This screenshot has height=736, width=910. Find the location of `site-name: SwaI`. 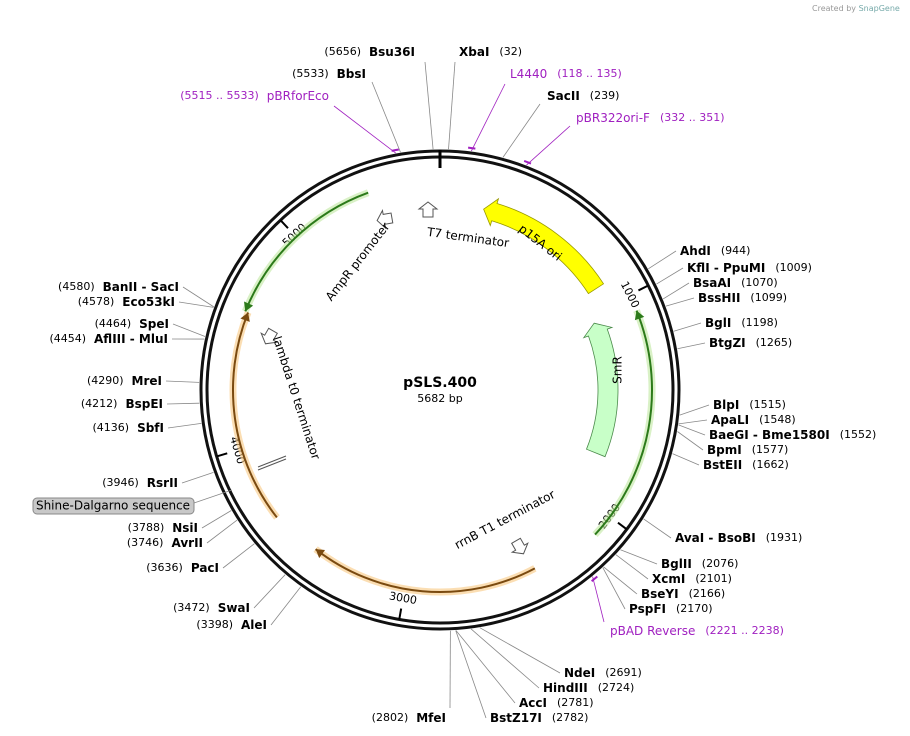

site-name: SwaI is located at coordinates (234, 608).